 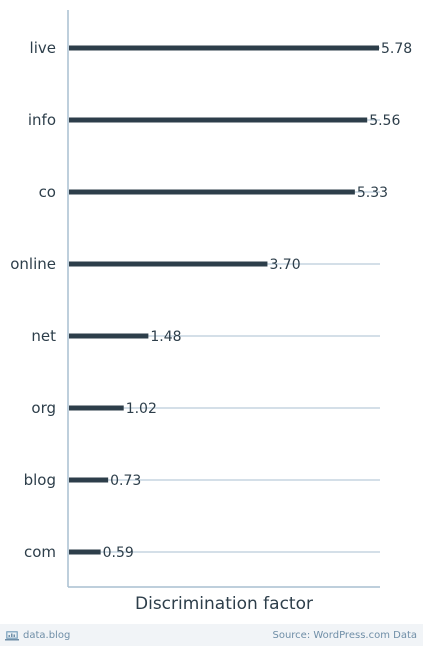 I want to click on x-axis-title: Discrimination factor, so click(x=224, y=604).